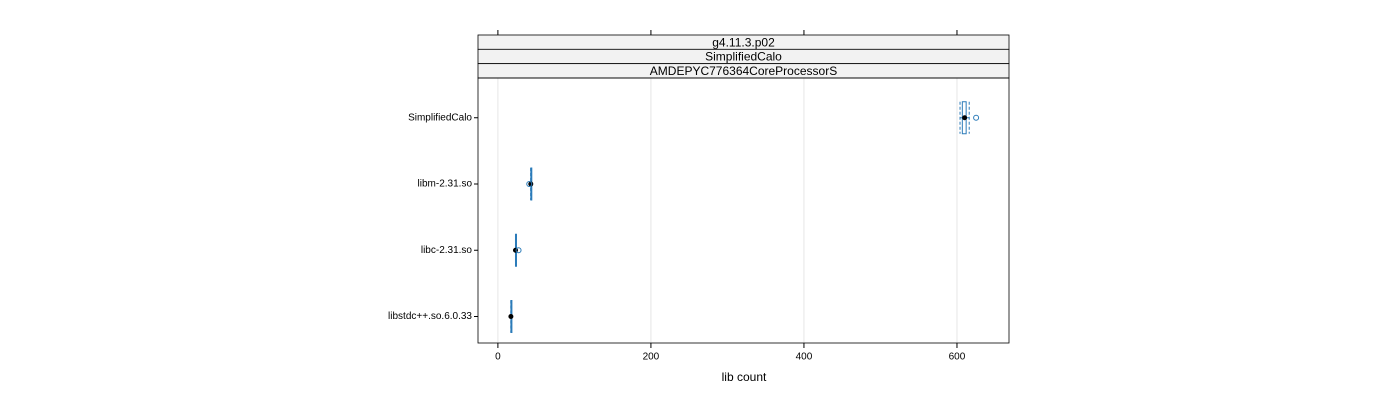 Image resolution: width=1400 pixels, height=405 pixels. What do you see at coordinates (498, 357) in the screenshot?
I see `x-tick-label: 0` at bounding box center [498, 357].